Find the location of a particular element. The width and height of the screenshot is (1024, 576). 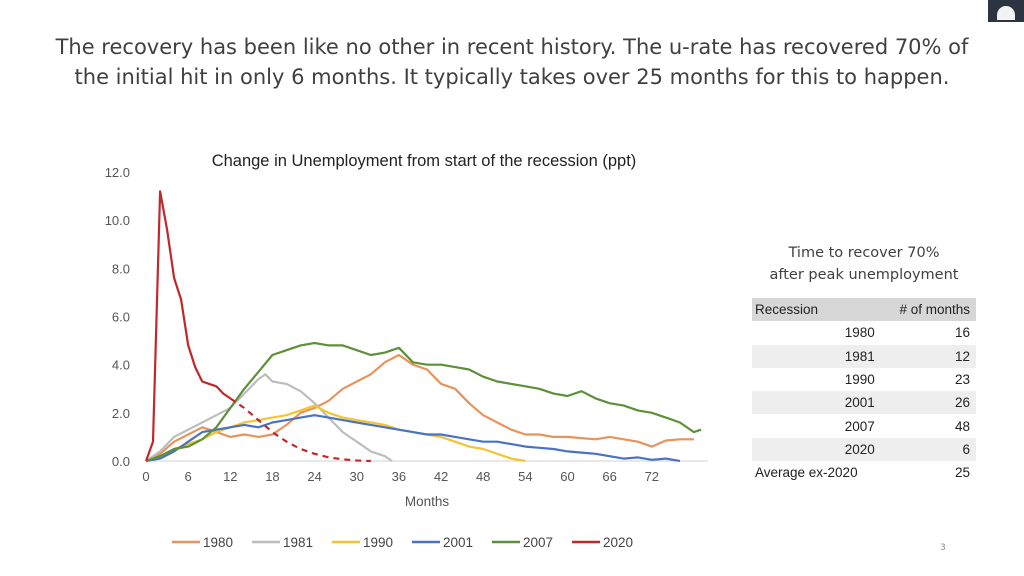

x-tick-label: 60 is located at coordinates (567, 476).